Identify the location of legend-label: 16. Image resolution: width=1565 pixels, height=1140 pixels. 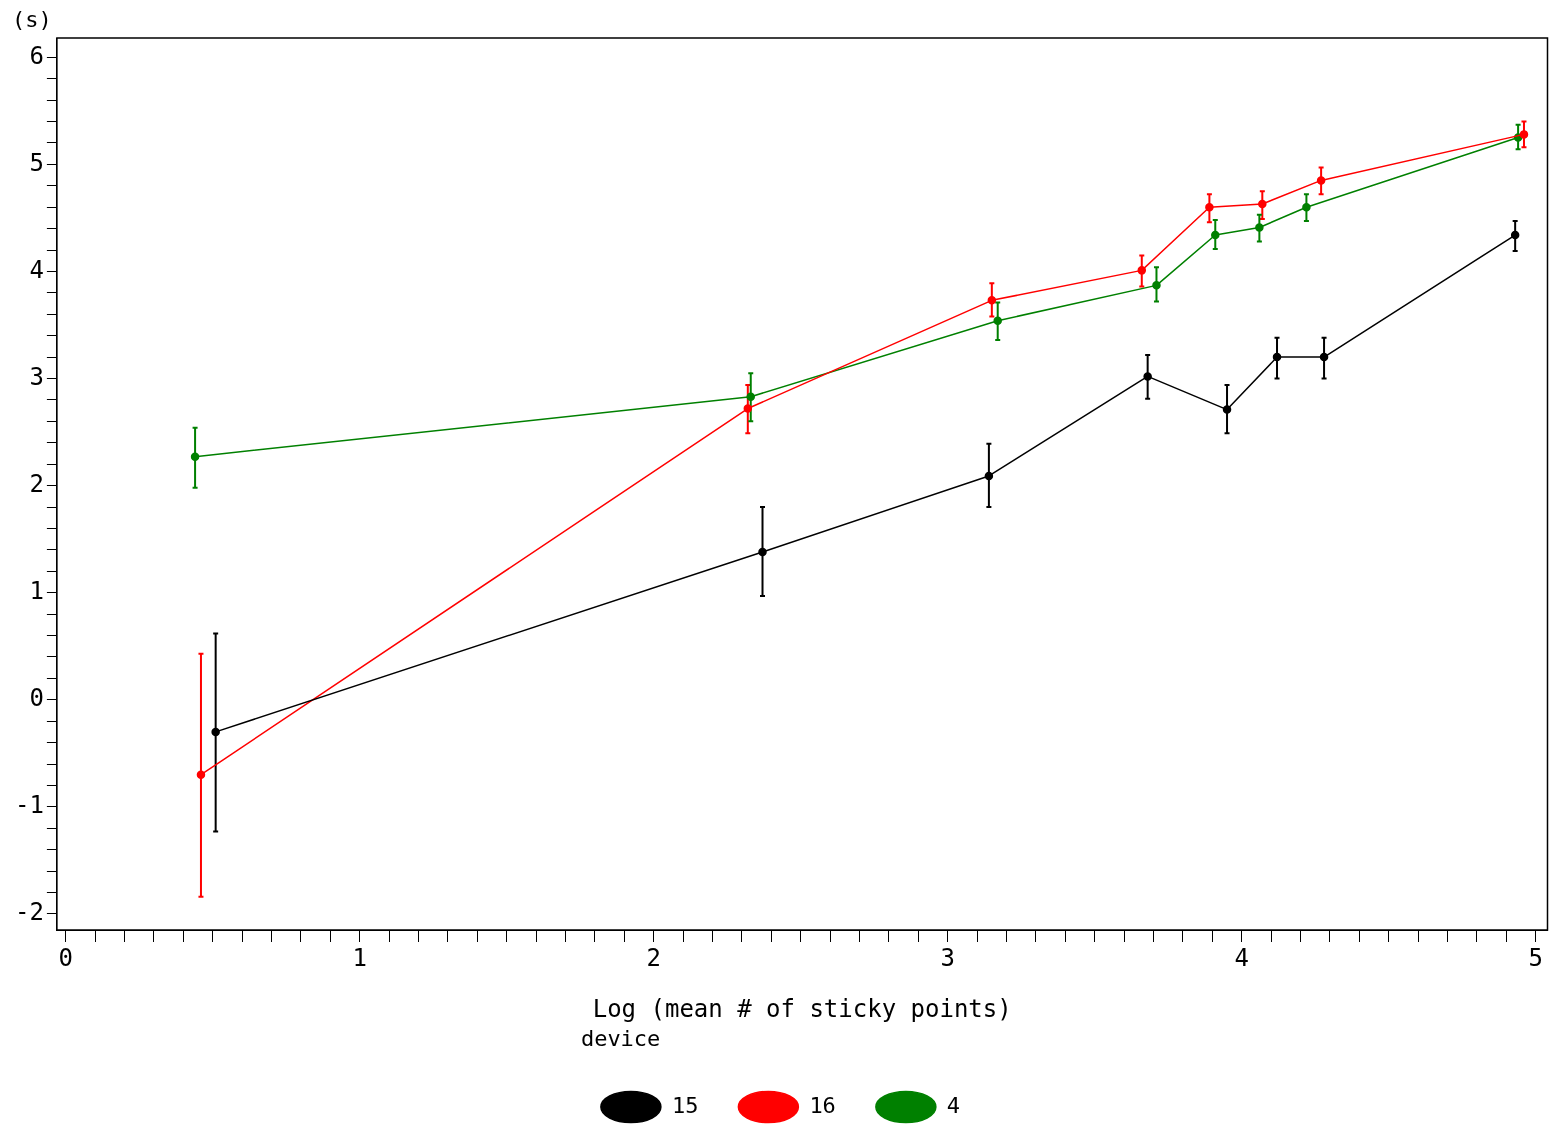
(822, 1105).